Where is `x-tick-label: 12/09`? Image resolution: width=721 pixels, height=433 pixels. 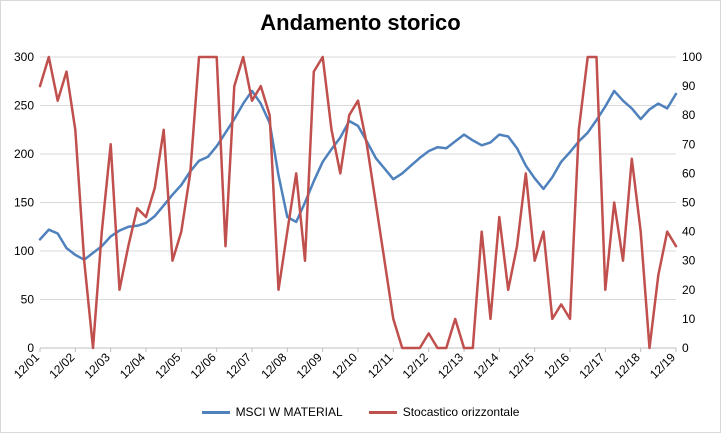
x-tick-label: 12/09 is located at coordinates (309, 365).